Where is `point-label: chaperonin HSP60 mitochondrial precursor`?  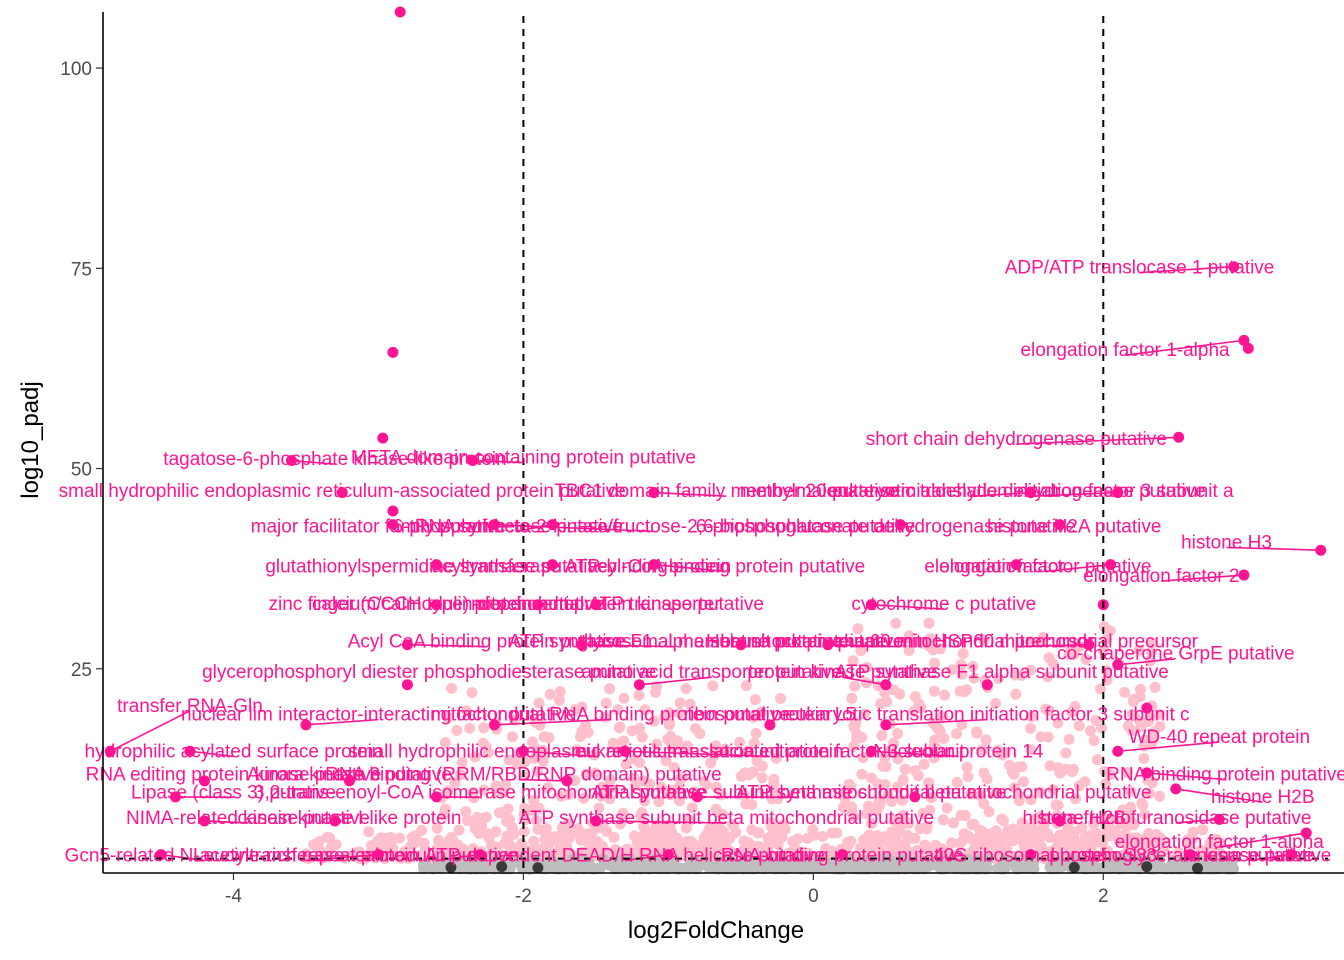 point-label: chaperonin HSP60 mitochondrial precursor is located at coordinates (1017, 642).